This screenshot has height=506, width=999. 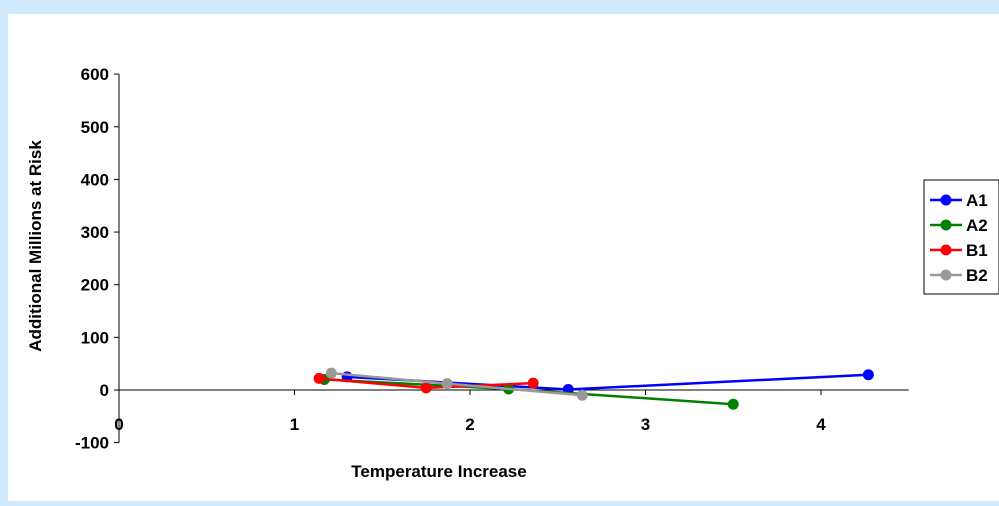 What do you see at coordinates (294, 424) in the screenshot?
I see `x-tick-label: 1` at bounding box center [294, 424].